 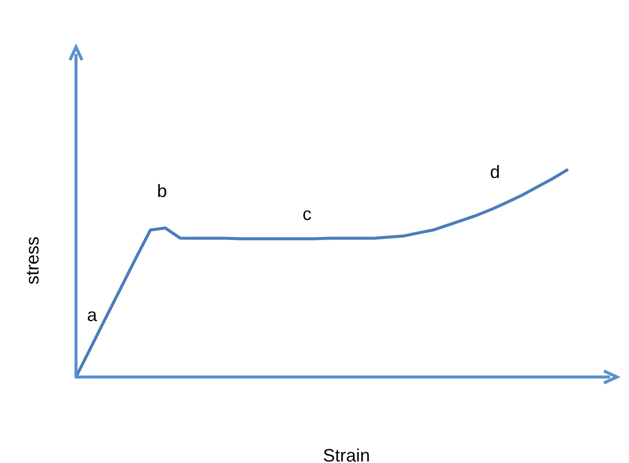 What do you see at coordinates (162, 191) in the screenshot?
I see `annotation: b` at bounding box center [162, 191].